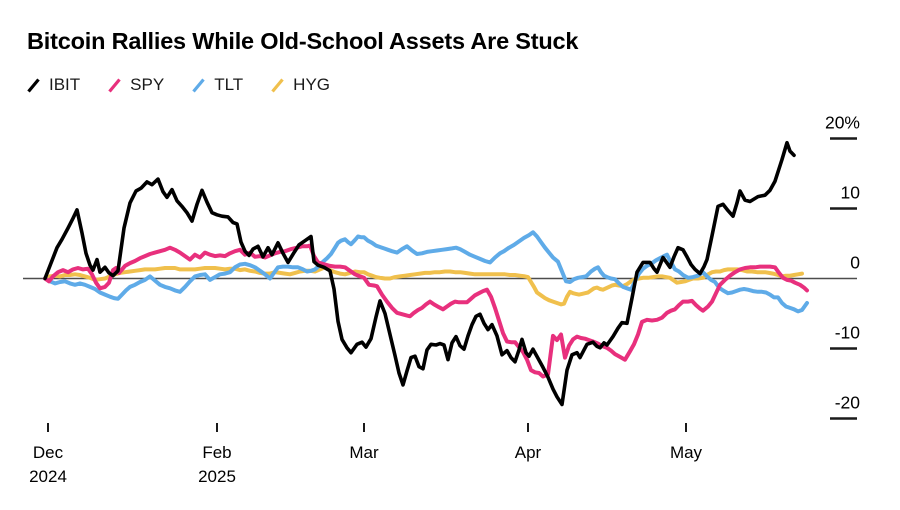 This screenshot has height=510, width=900. Describe the element at coordinates (277, 85) in the screenshot. I see `hyg-slash-icon` at that location.